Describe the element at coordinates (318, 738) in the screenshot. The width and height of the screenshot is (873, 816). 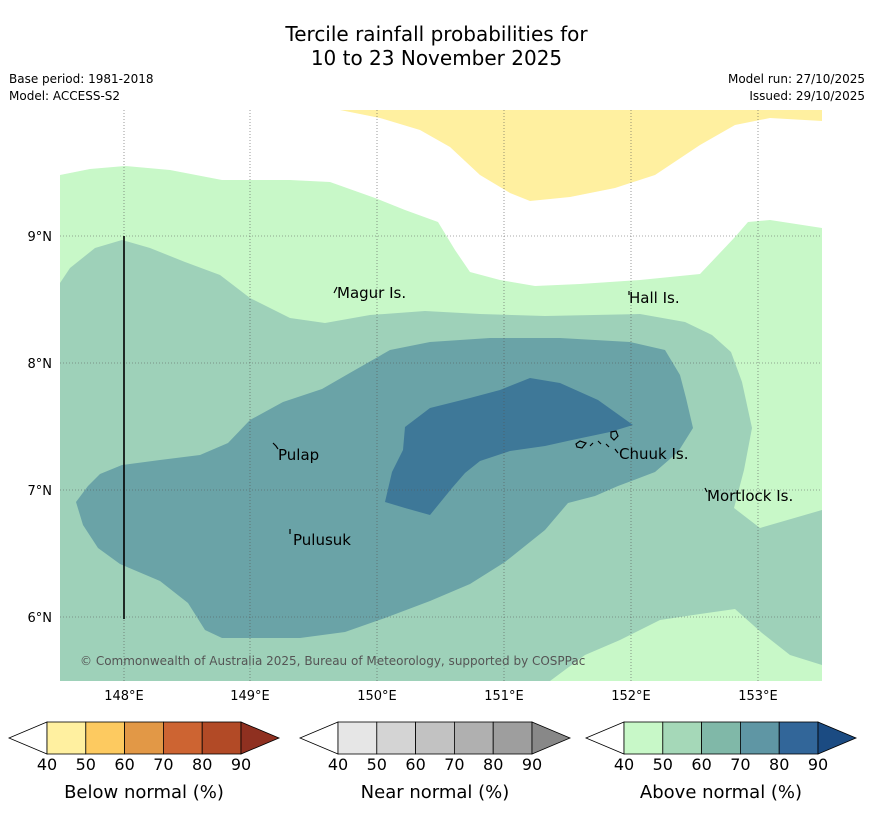
I see `colorbar-1-extend-left` at that location.